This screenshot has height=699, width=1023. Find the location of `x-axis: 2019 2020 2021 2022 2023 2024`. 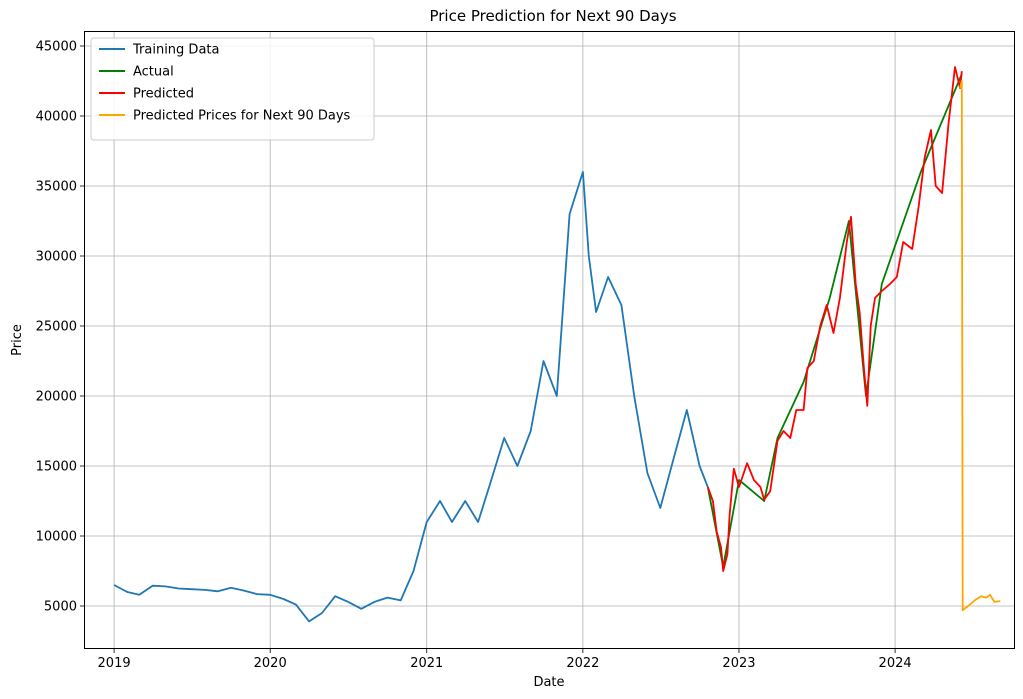

x-axis: 2019 2020 2021 2022 2023 2024 is located at coordinates (505, 659).